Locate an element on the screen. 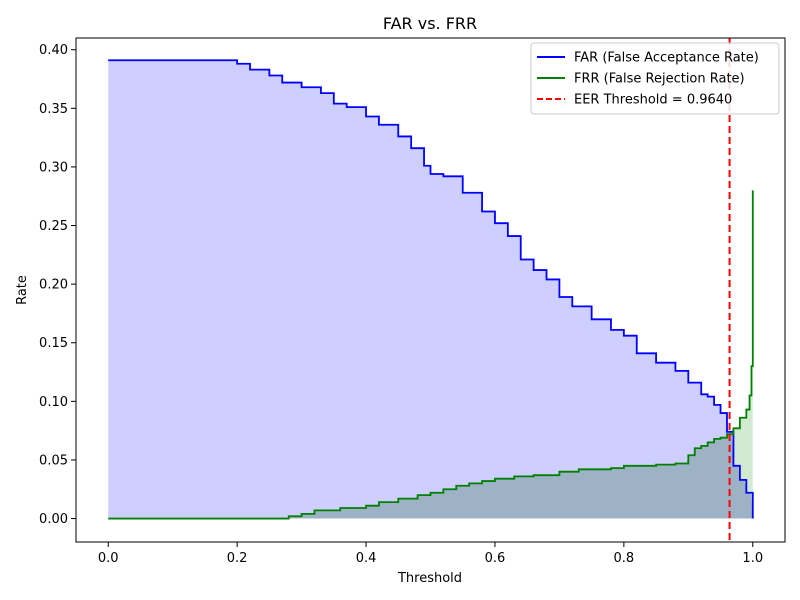 The image size is (800, 600). x-tick-label: 0.0 is located at coordinates (108, 558).